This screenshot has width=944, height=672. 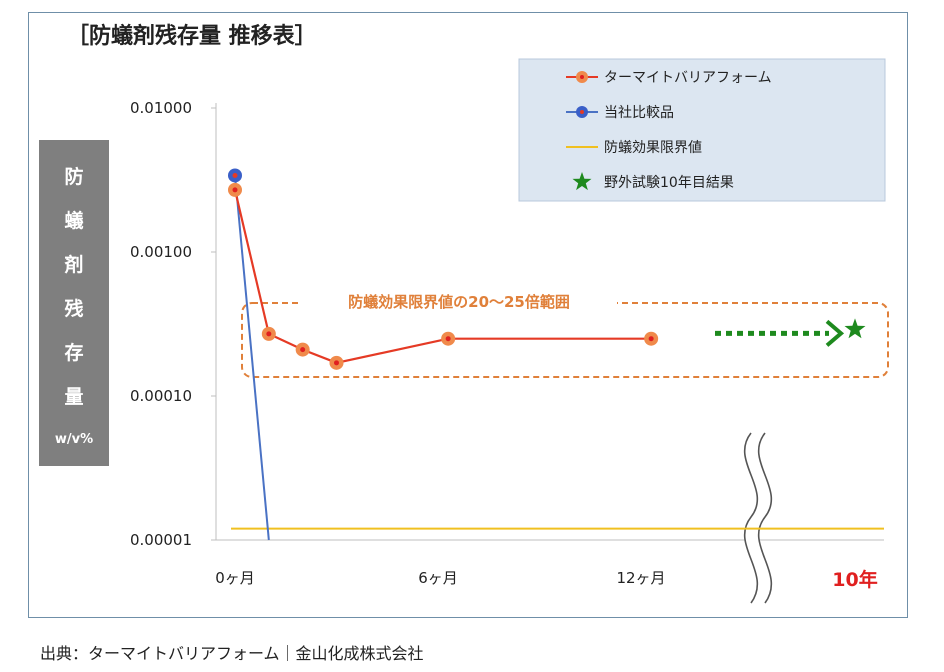 I want to click on competitor-point-dot, so click(x=235, y=175).